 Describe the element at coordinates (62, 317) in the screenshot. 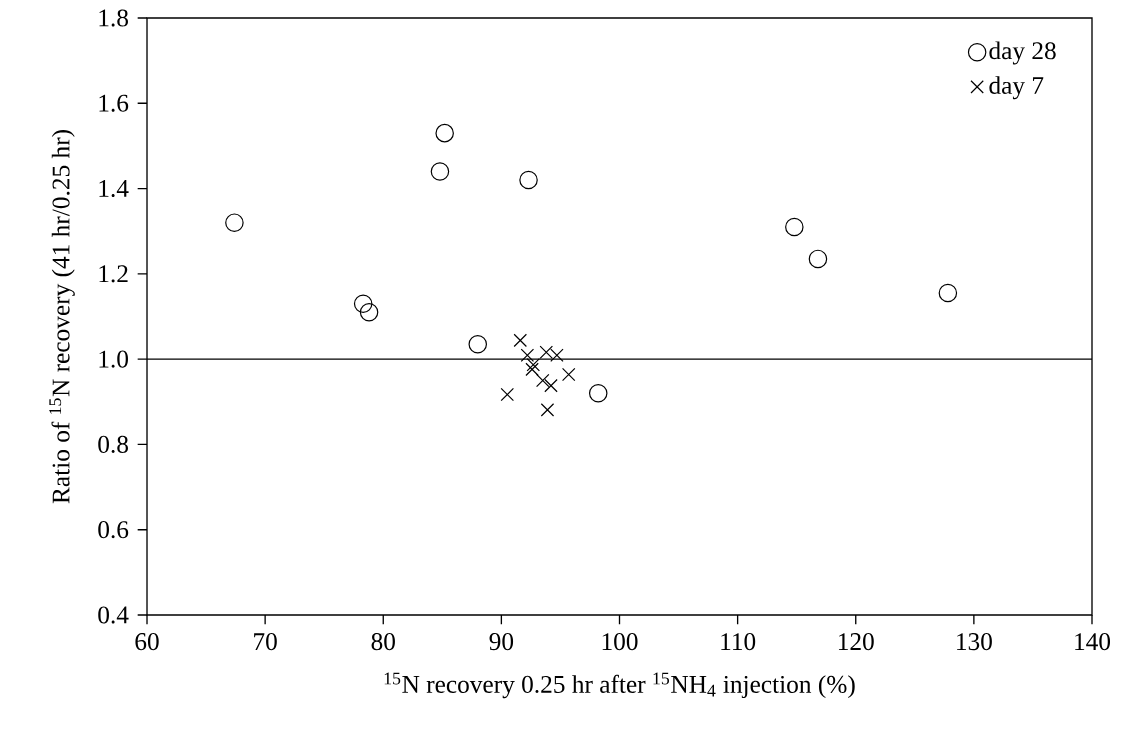

I see `y-axis-title: Ratio of $^{15}$N recovery (41 hr/0.25 hr)` at that location.